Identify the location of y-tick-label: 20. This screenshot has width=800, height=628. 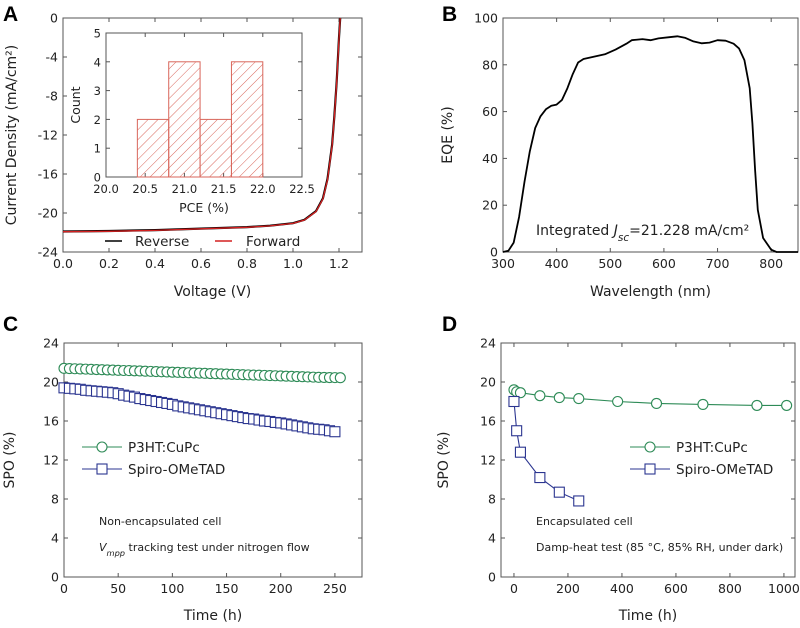
(51, 382).